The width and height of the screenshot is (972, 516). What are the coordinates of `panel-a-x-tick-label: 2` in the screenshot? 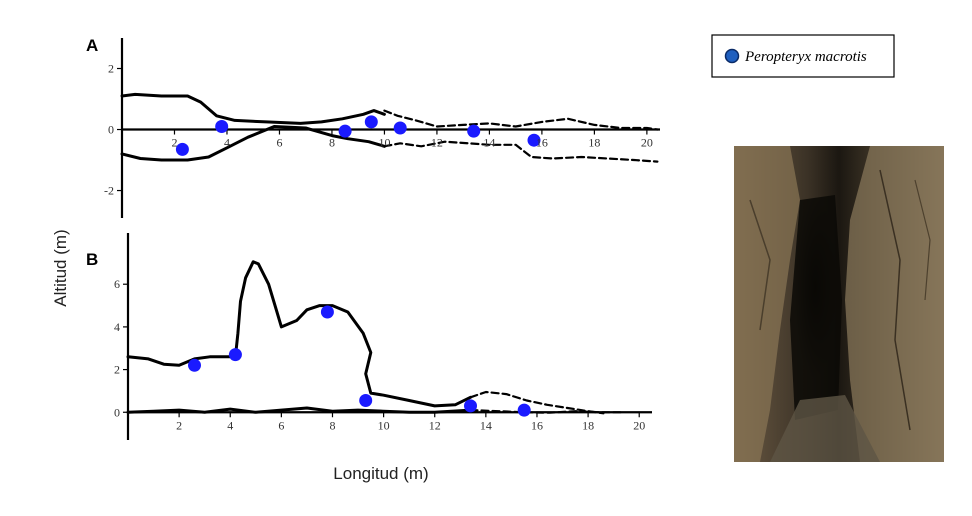 It's located at (174, 143).